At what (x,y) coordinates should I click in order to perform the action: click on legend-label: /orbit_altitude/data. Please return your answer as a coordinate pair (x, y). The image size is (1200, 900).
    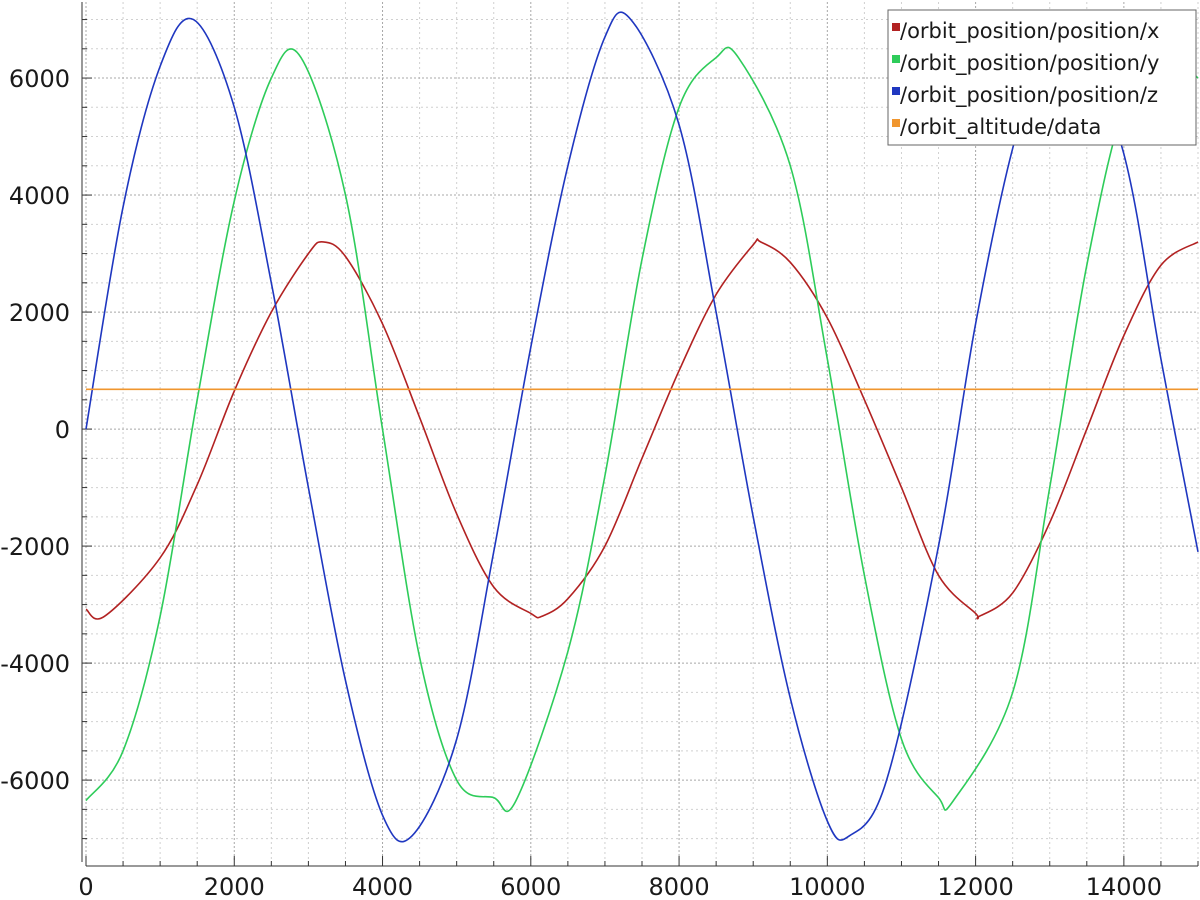
    Looking at the image, I should click on (1000, 127).